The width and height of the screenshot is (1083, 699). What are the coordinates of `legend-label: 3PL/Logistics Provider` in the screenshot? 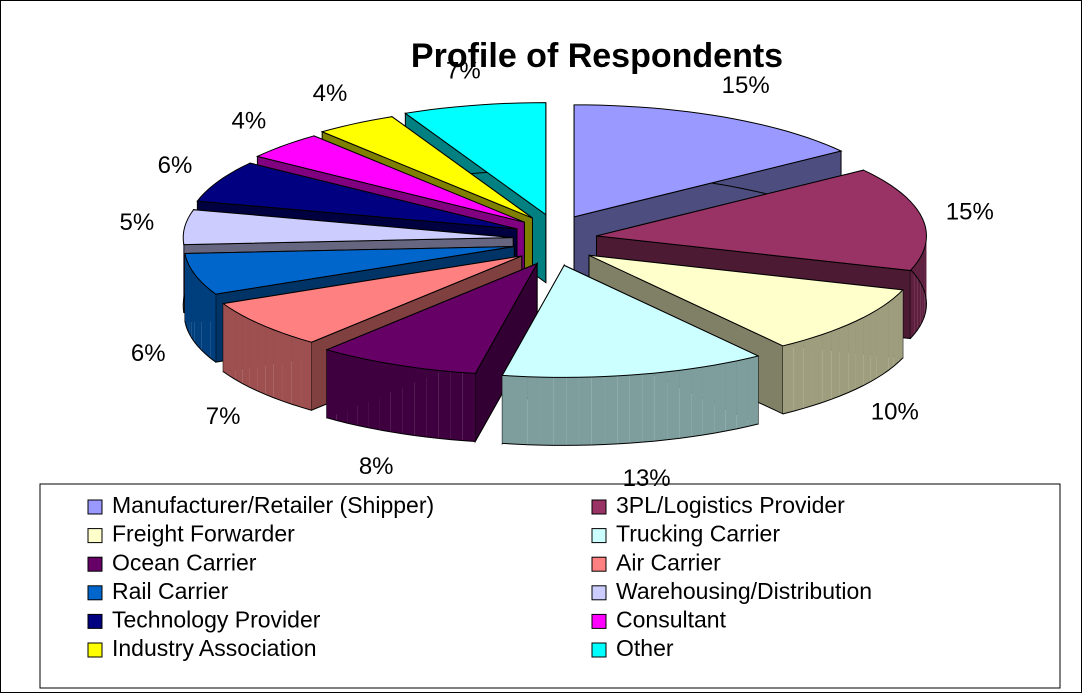 It's located at (730, 505).